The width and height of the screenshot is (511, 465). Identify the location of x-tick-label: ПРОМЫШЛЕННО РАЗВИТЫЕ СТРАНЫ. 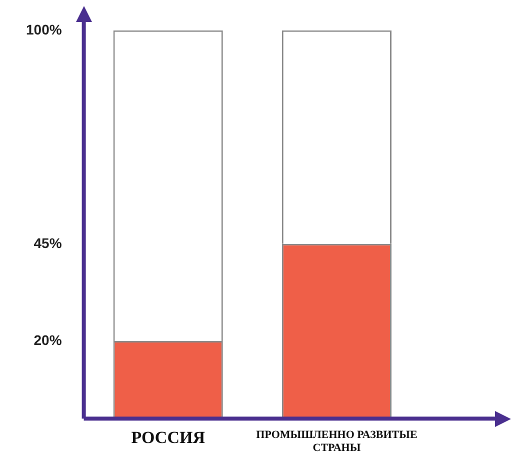
(337, 441).